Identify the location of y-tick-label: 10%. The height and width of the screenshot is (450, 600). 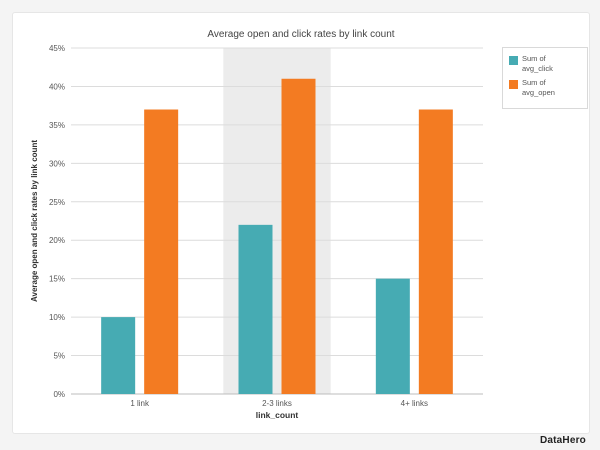
(57, 317).